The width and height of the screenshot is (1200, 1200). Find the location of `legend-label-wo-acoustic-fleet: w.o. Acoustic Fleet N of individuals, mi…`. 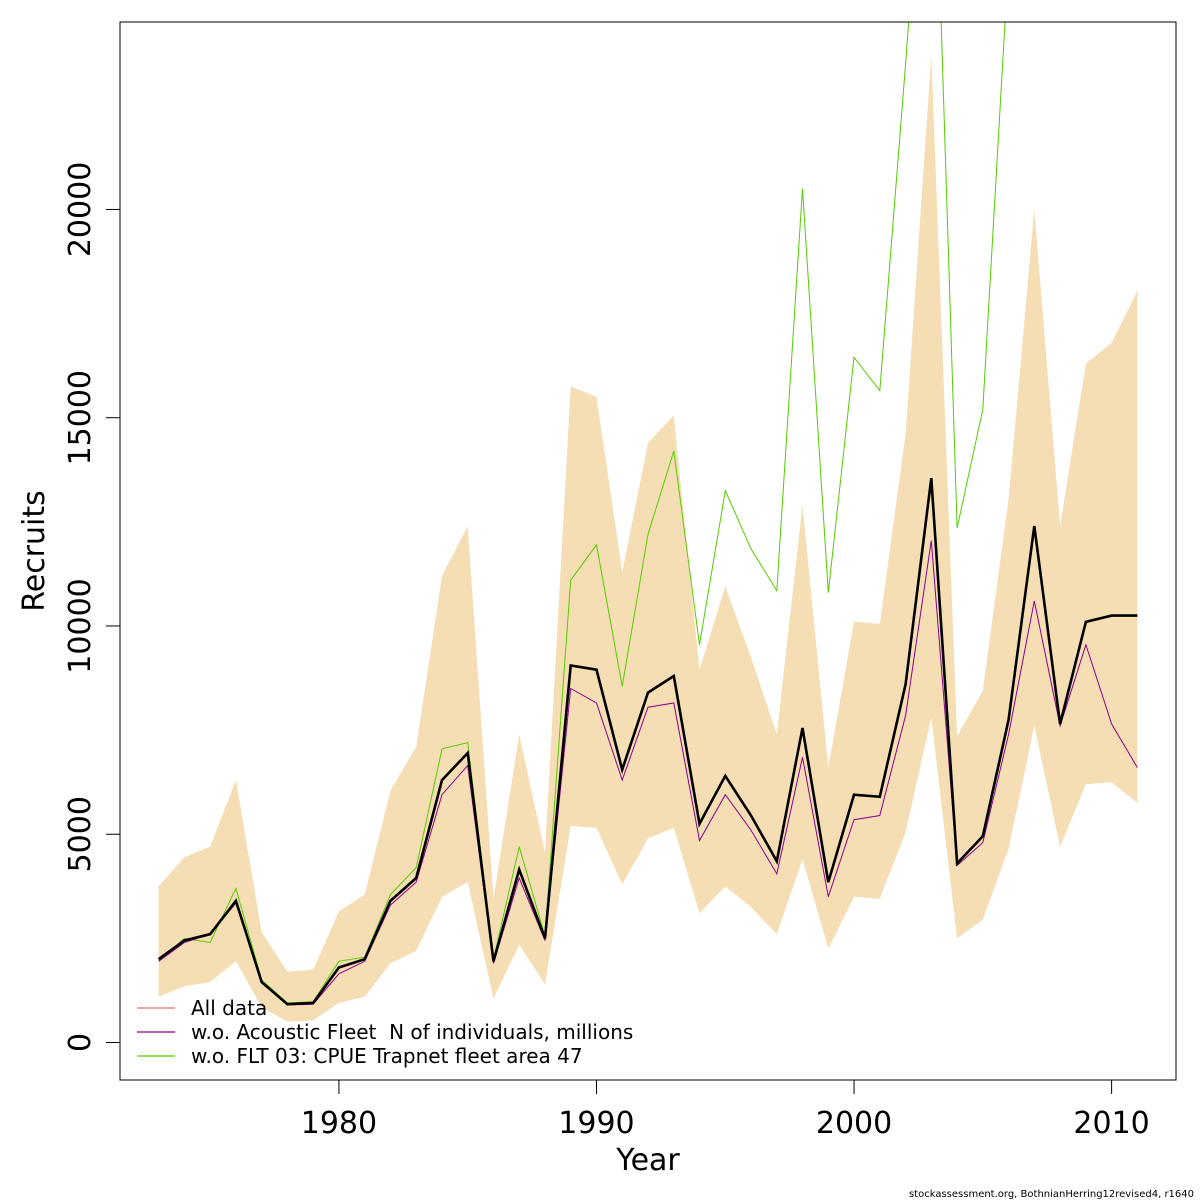

legend-label-wo-acoustic-fleet: w.o. Acoustic Fleet N of individuals, mi… is located at coordinates (412, 1032).